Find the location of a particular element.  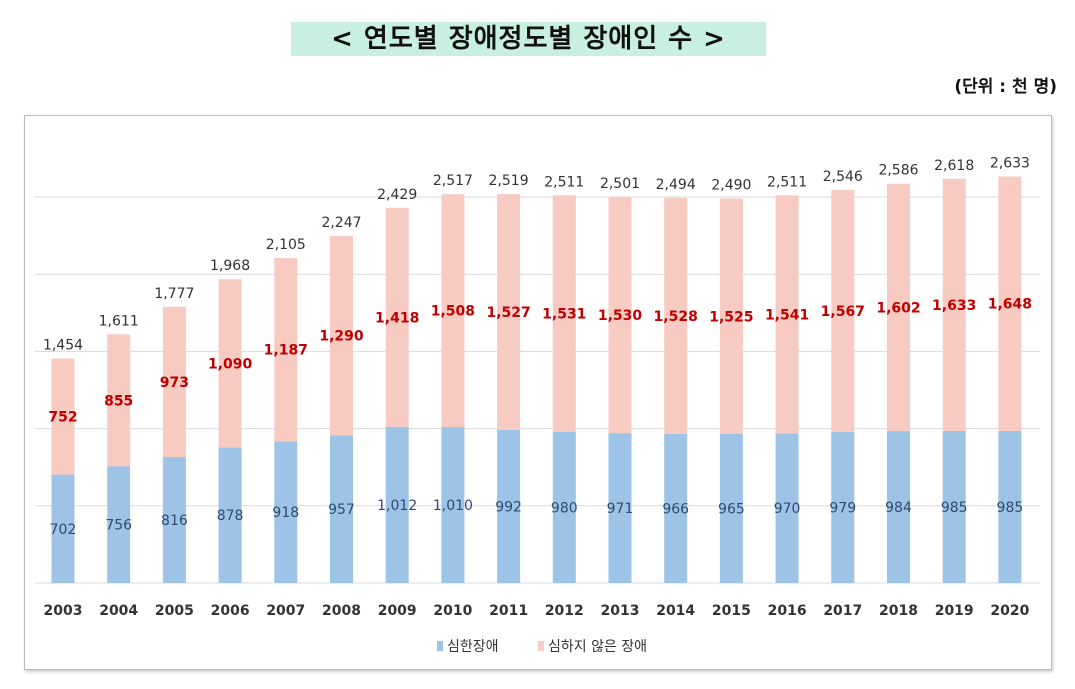

data-label-mild: 1,525 is located at coordinates (731, 317).